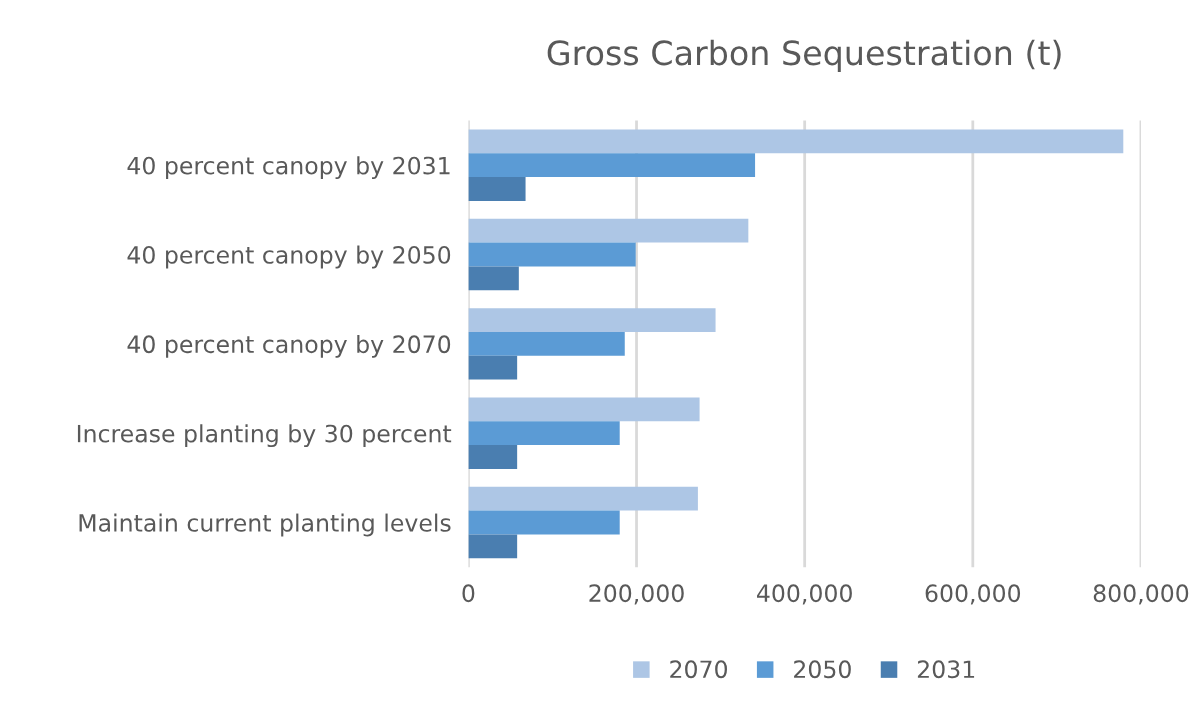  Describe the element at coordinates (1141, 594) in the screenshot. I see `x-tick-label: 800,000` at that location.